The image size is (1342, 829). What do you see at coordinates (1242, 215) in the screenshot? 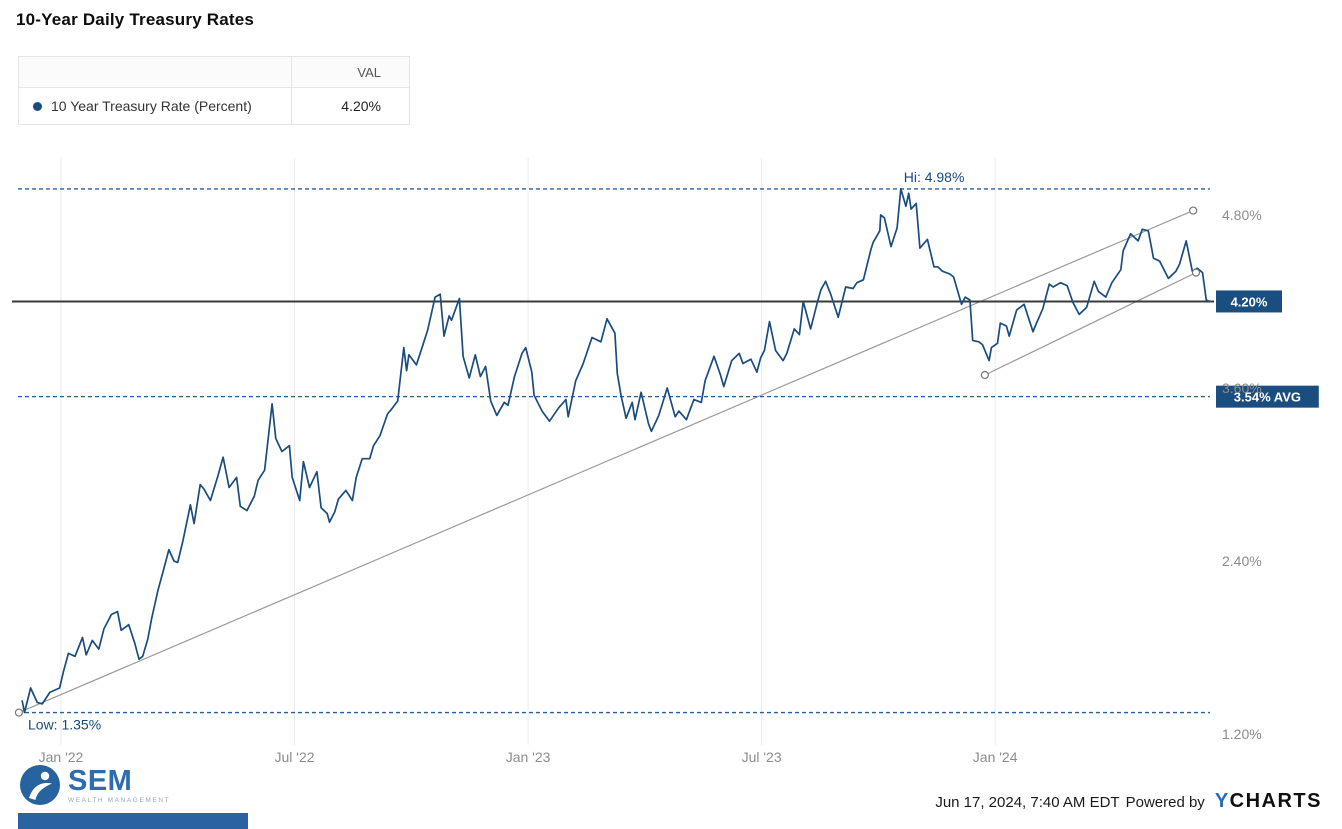
I see `y-tick-label: 4.80%` at bounding box center [1242, 215].